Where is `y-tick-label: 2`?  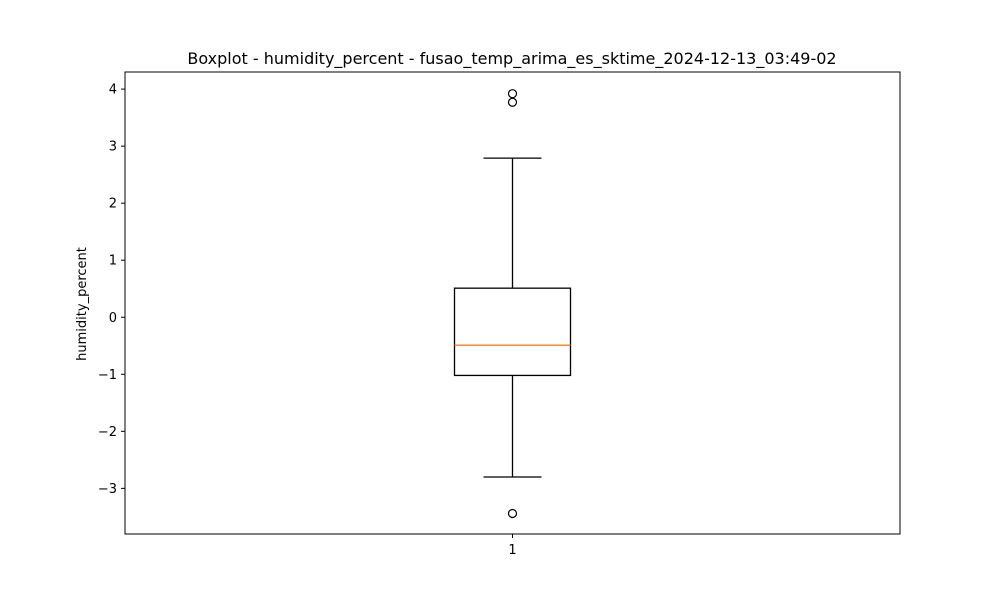 y-tick-label: 2 is located at coordinates (113, 204).